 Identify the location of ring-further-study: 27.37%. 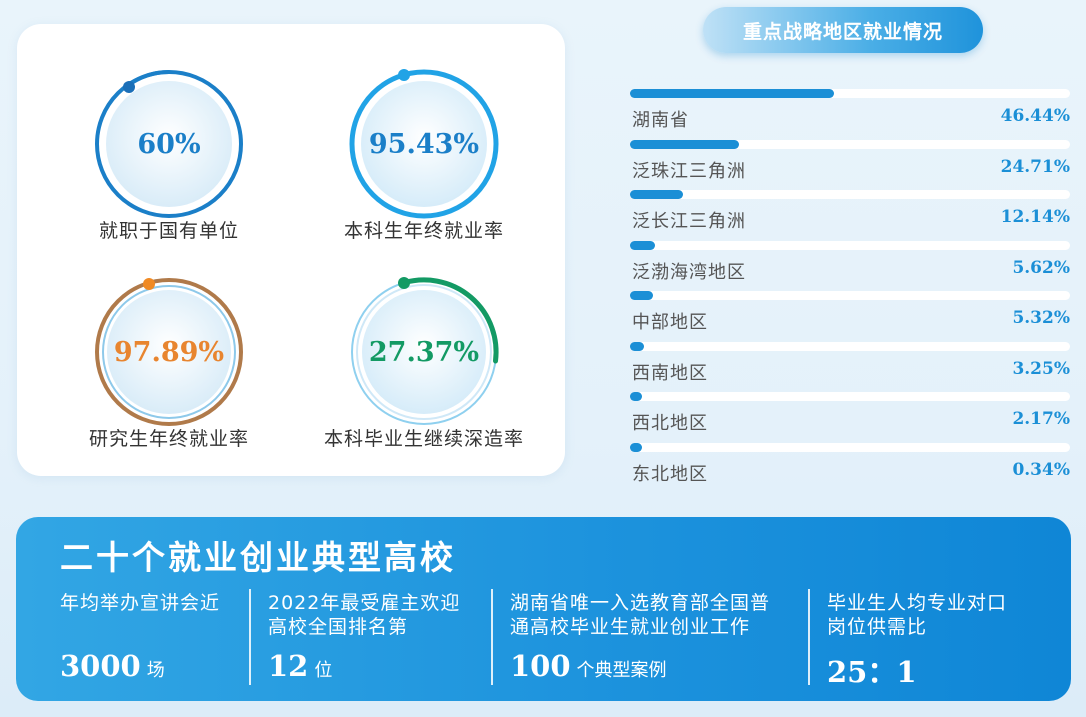
(424, 352).